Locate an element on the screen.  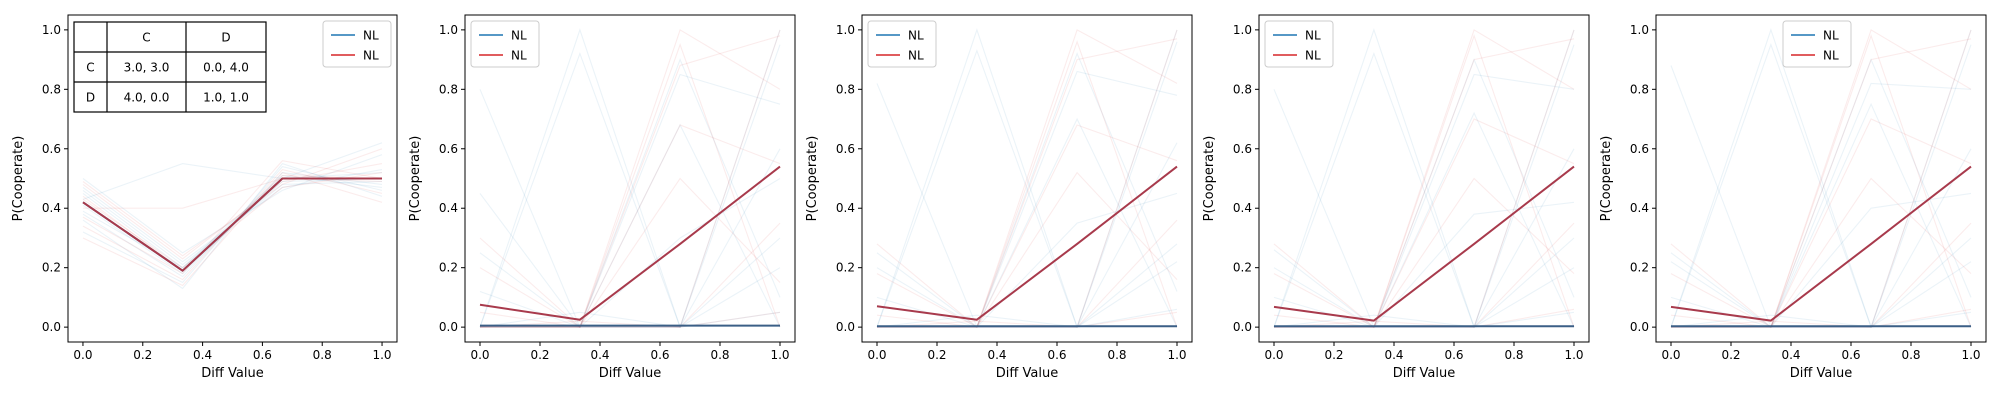
payoff-table-cell: 3.0, 3.0 is located at coordinates (147, 68).